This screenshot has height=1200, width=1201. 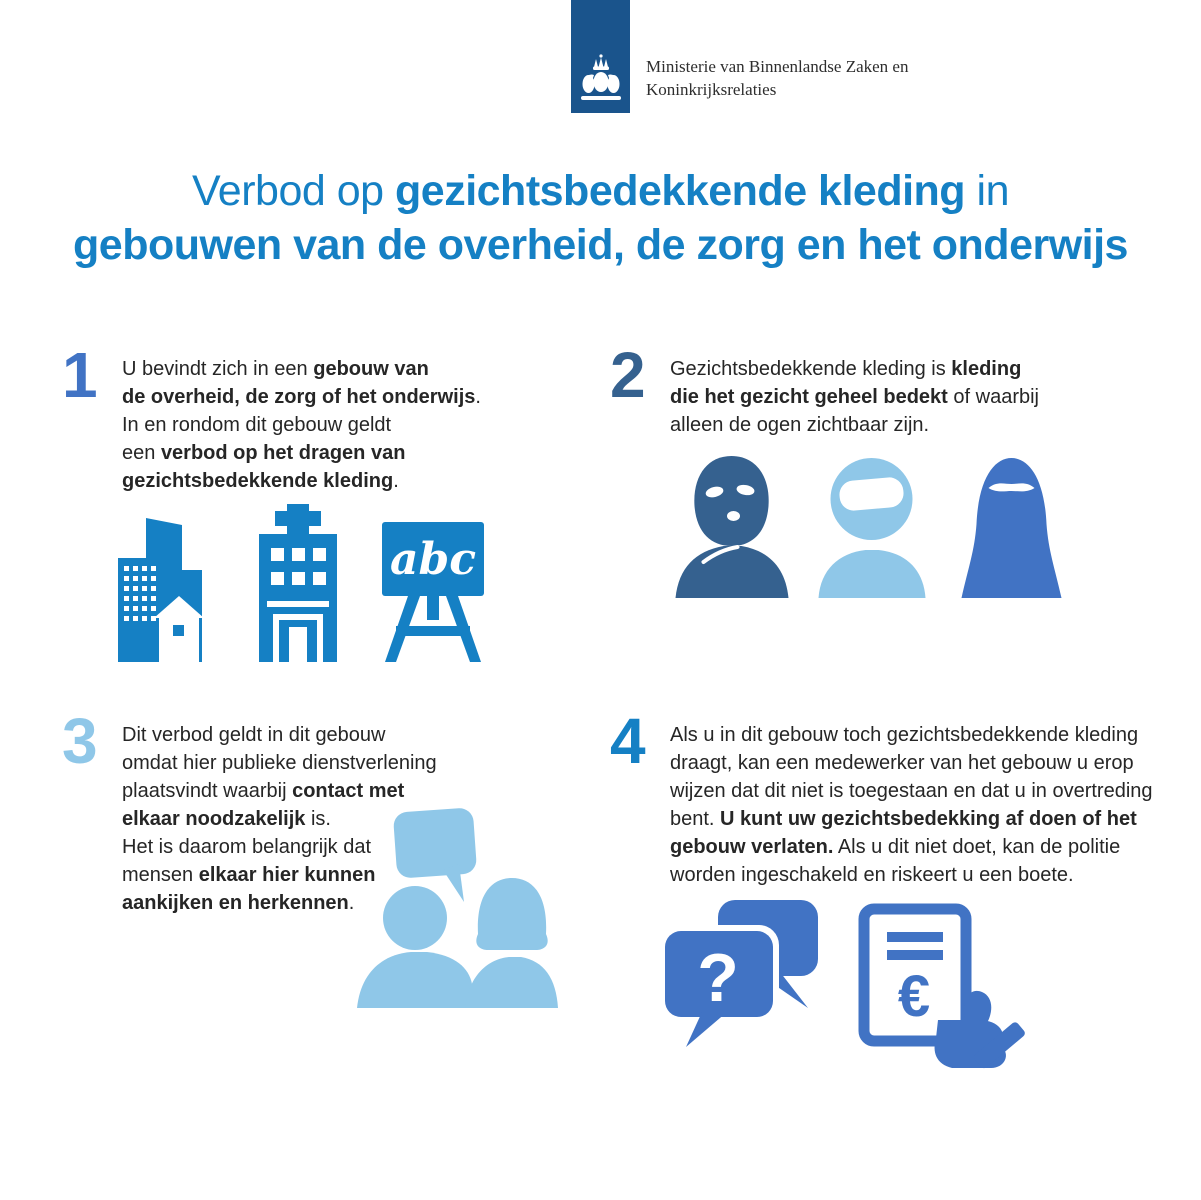 I want to click on section-3-number: 3, so click(x=80, y=741).